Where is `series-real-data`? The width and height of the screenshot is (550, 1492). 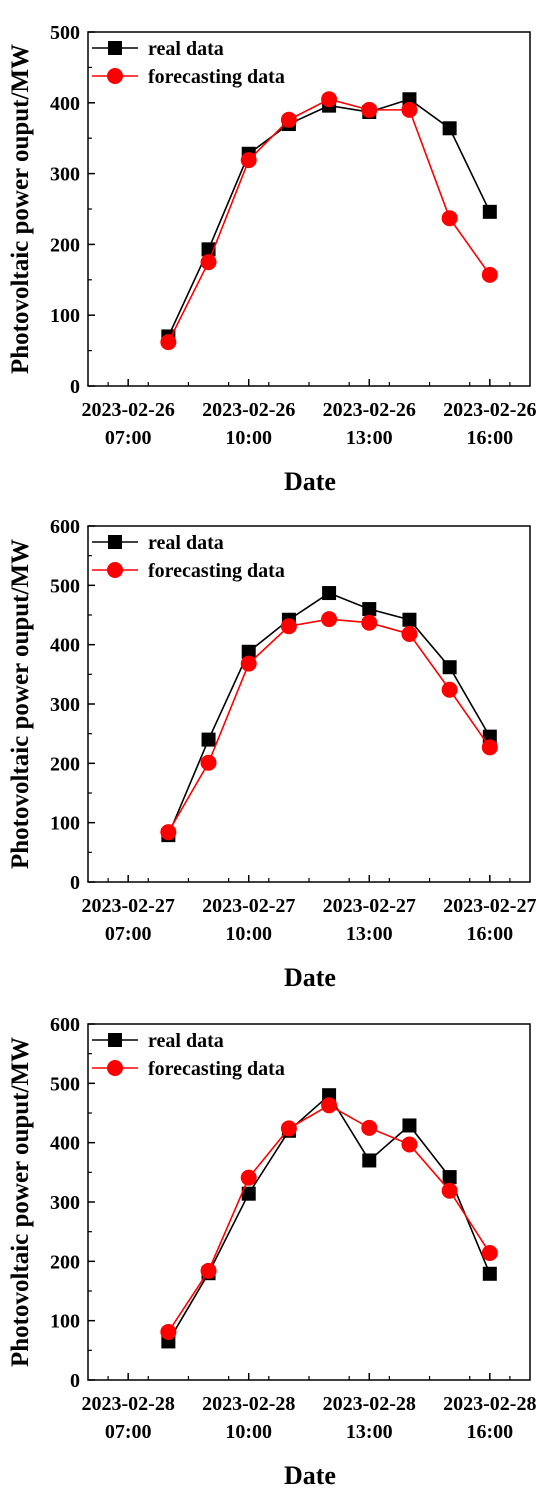 series-real-data is located at coordinates (329, 1218).